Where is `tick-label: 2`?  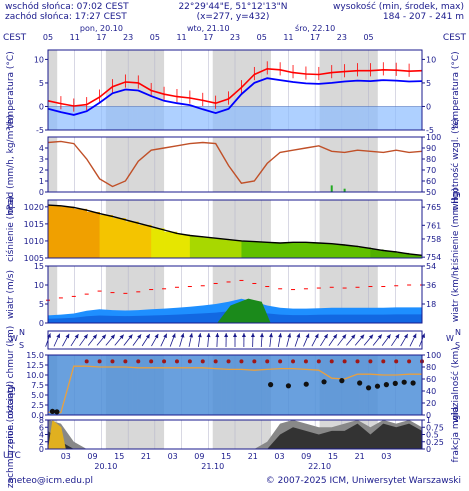
tick-label: 2 is located at coordinates (41, 442).